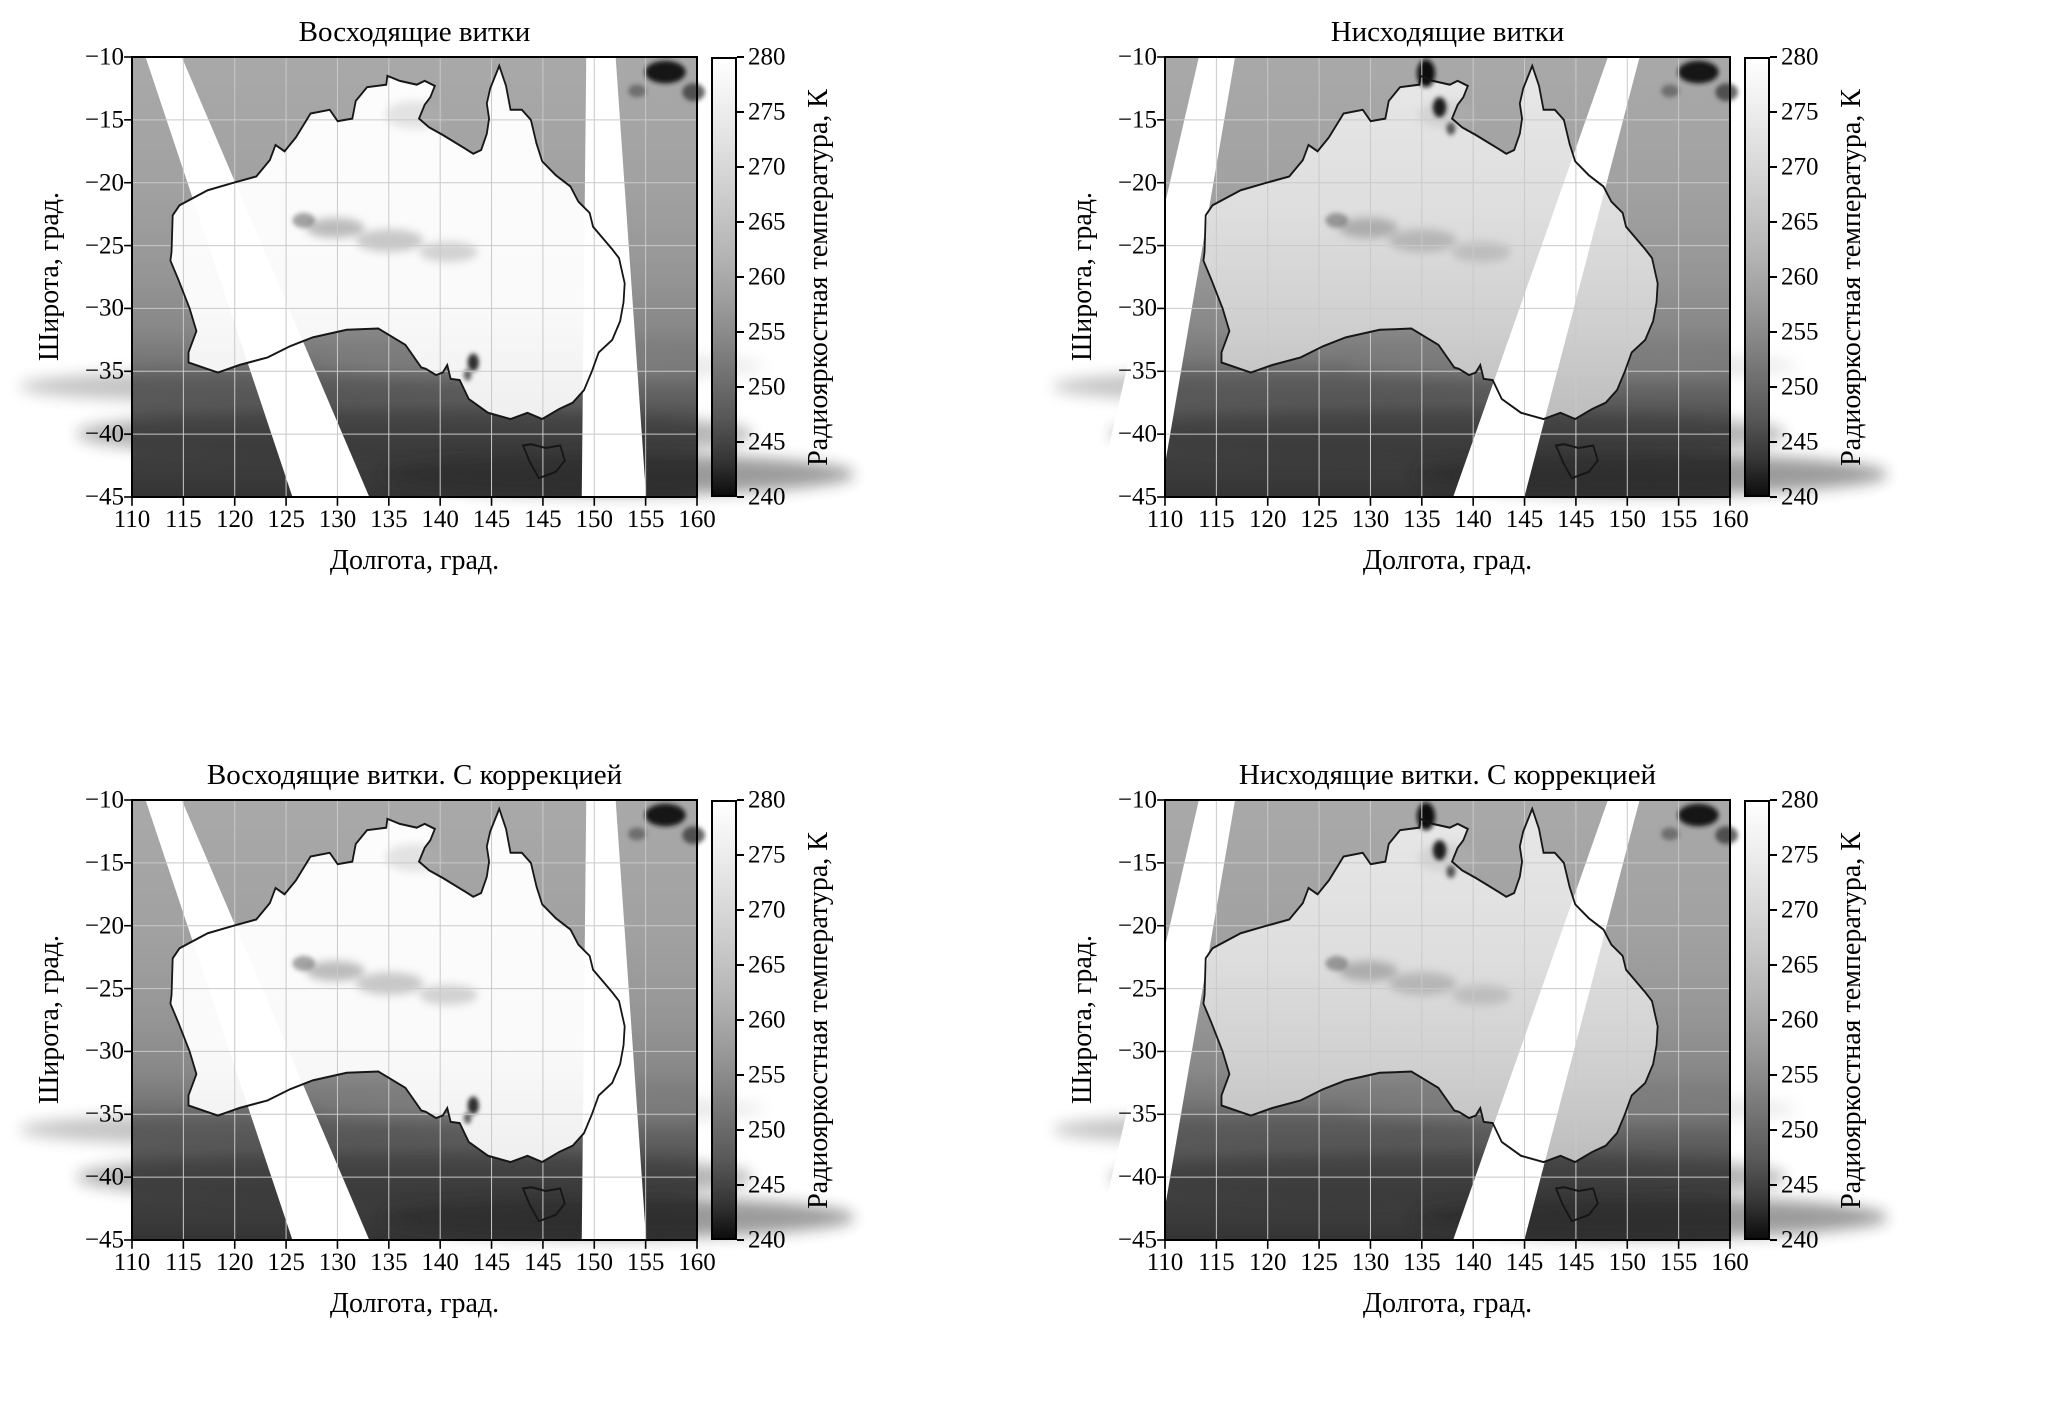  I want to click on x-tick-labels: 110 115 120 125 130 135 140 145 145 150 155 160, so click(415, 523).